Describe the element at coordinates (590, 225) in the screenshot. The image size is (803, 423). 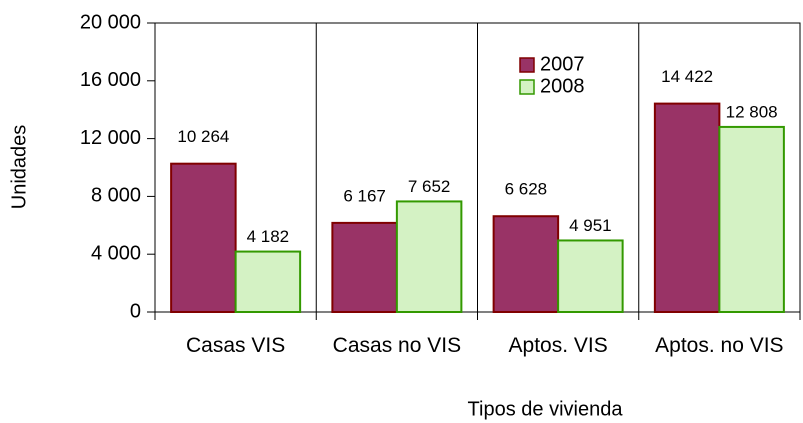
I see `value-label: 4 951` at that location.